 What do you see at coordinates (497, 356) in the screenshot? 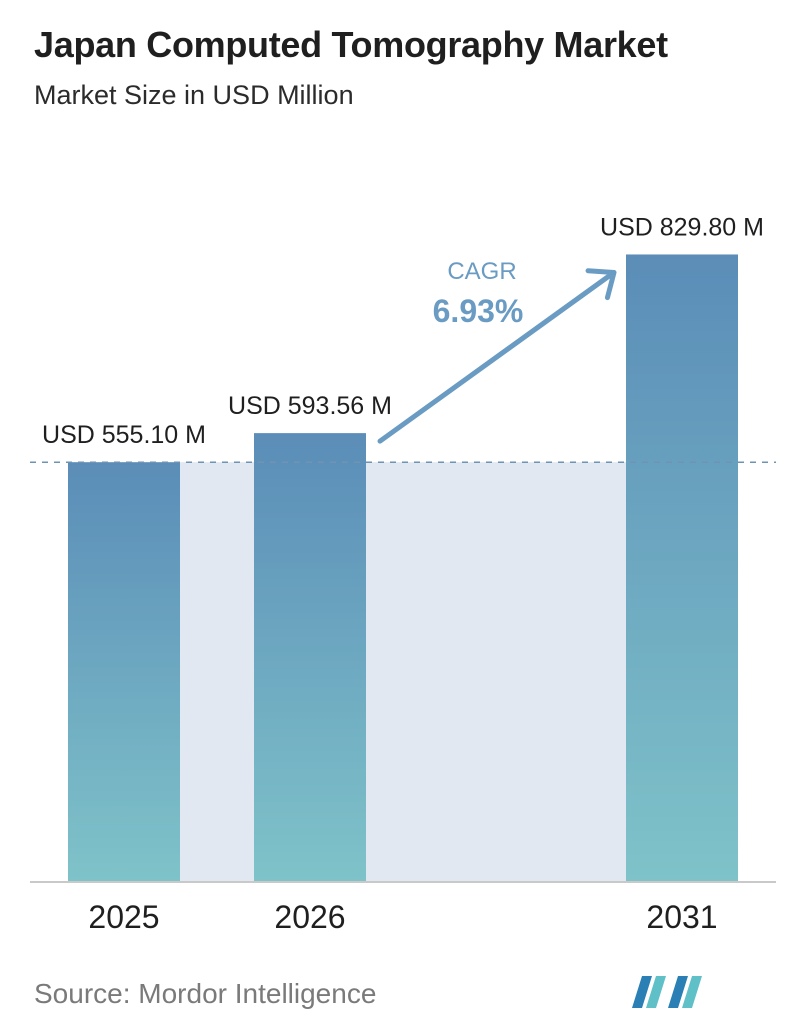
I see `cagr-arrow` at bounding box center [497, 356].